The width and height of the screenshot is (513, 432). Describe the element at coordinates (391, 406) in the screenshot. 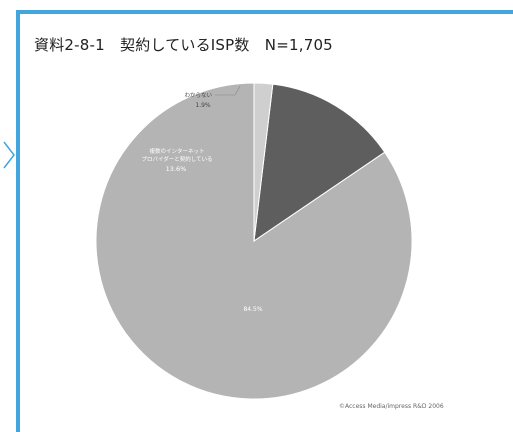

I see `copyright-text: ©Access Media/impress R&D 2006` at that location.